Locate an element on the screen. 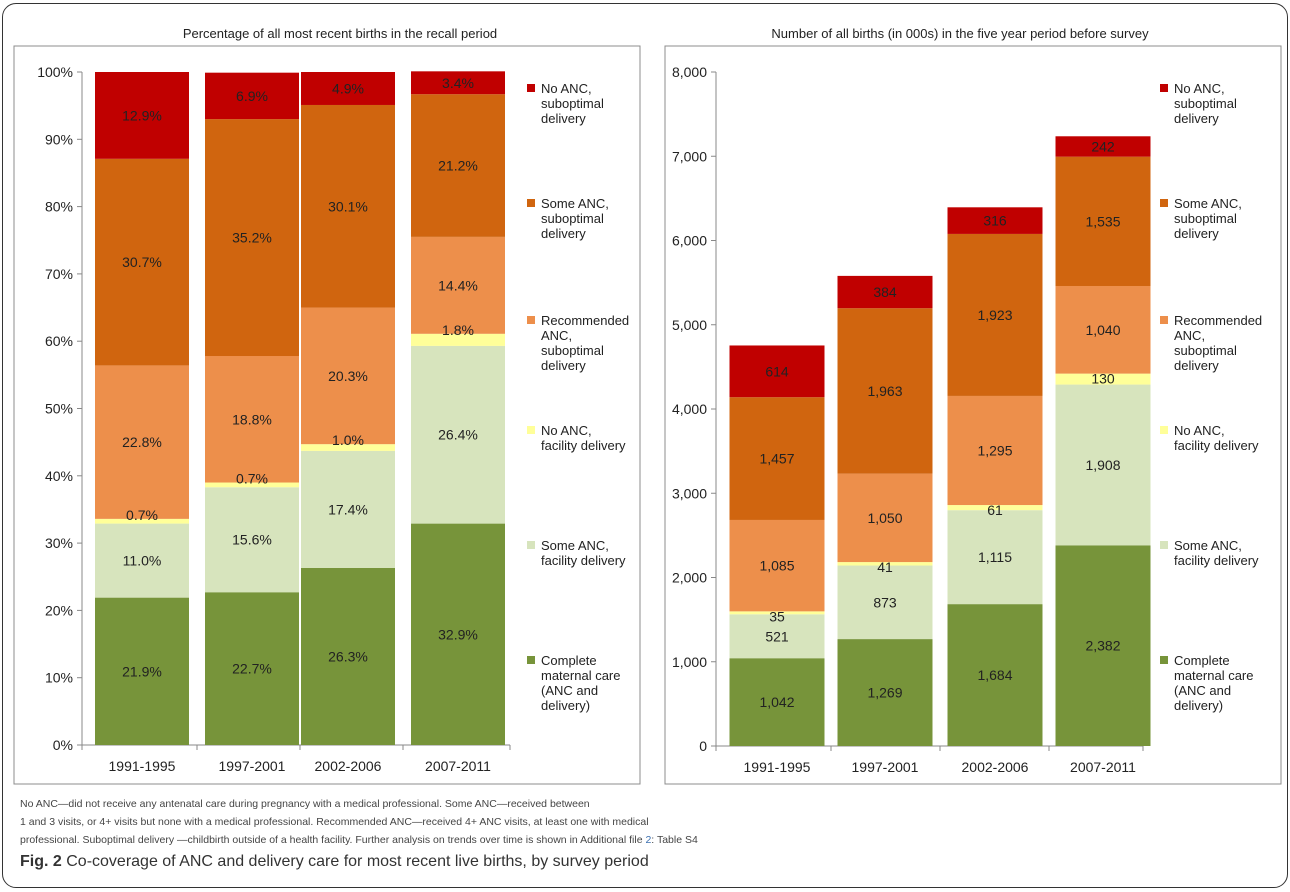 Image resolution: width=1290 pixels, height=892 pixels. chart1-data-label: 3.4% is located at coordinates (458, 83).